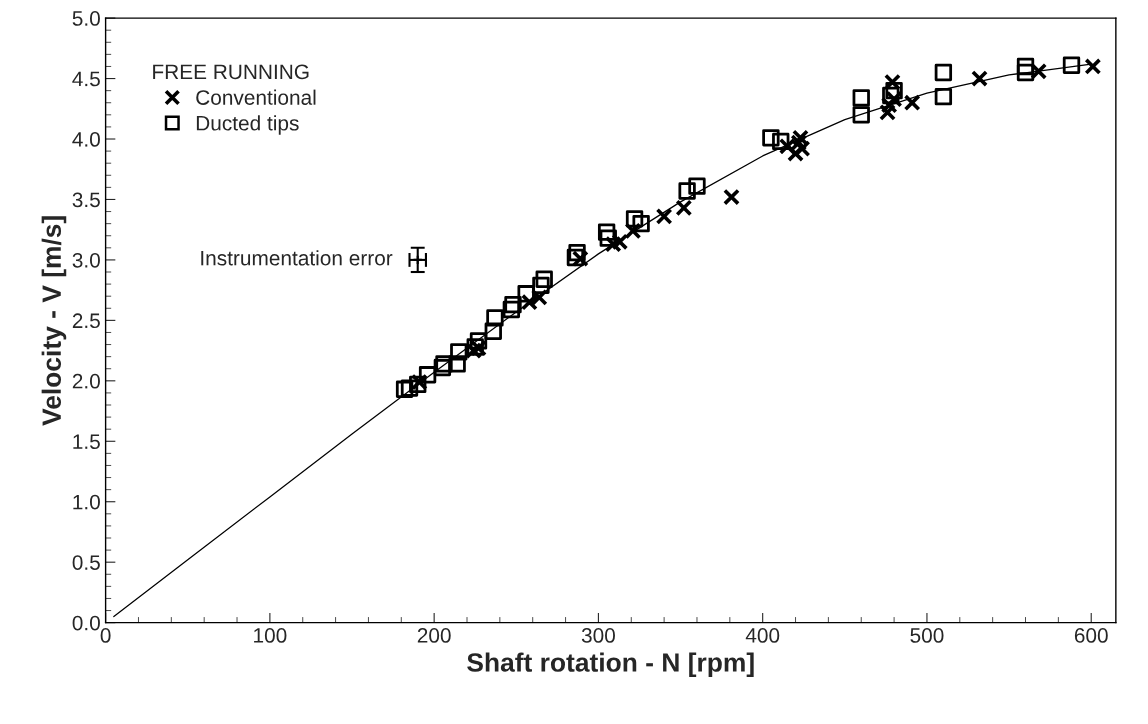 The image size is (1148, 724). Describe the element at coordinates (86, 260) in the screenshot. I see `y-tick-label: 3.0` at that location.